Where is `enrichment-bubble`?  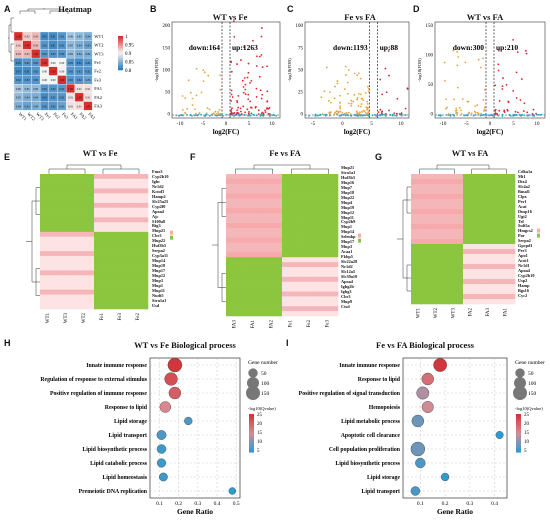 enrichment-bubble is located at coordinates (161, 449).